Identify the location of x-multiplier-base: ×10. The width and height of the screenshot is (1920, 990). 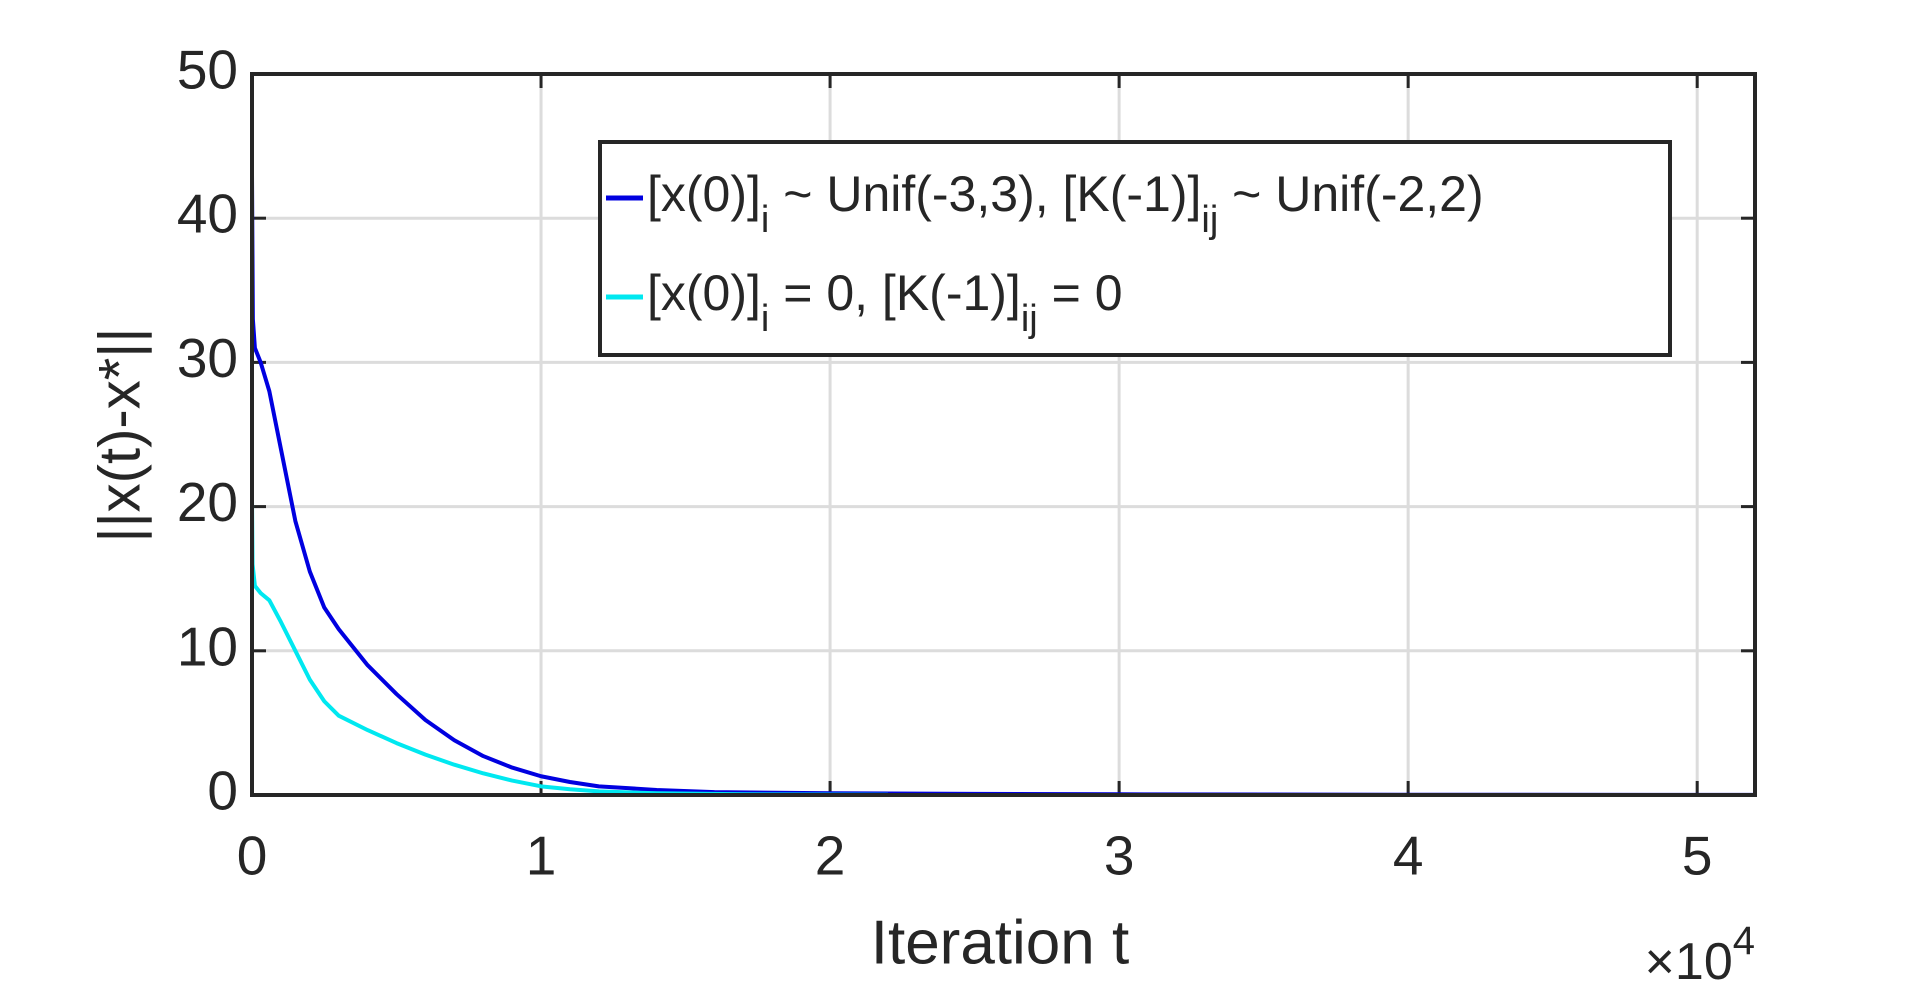
(1689, 961).